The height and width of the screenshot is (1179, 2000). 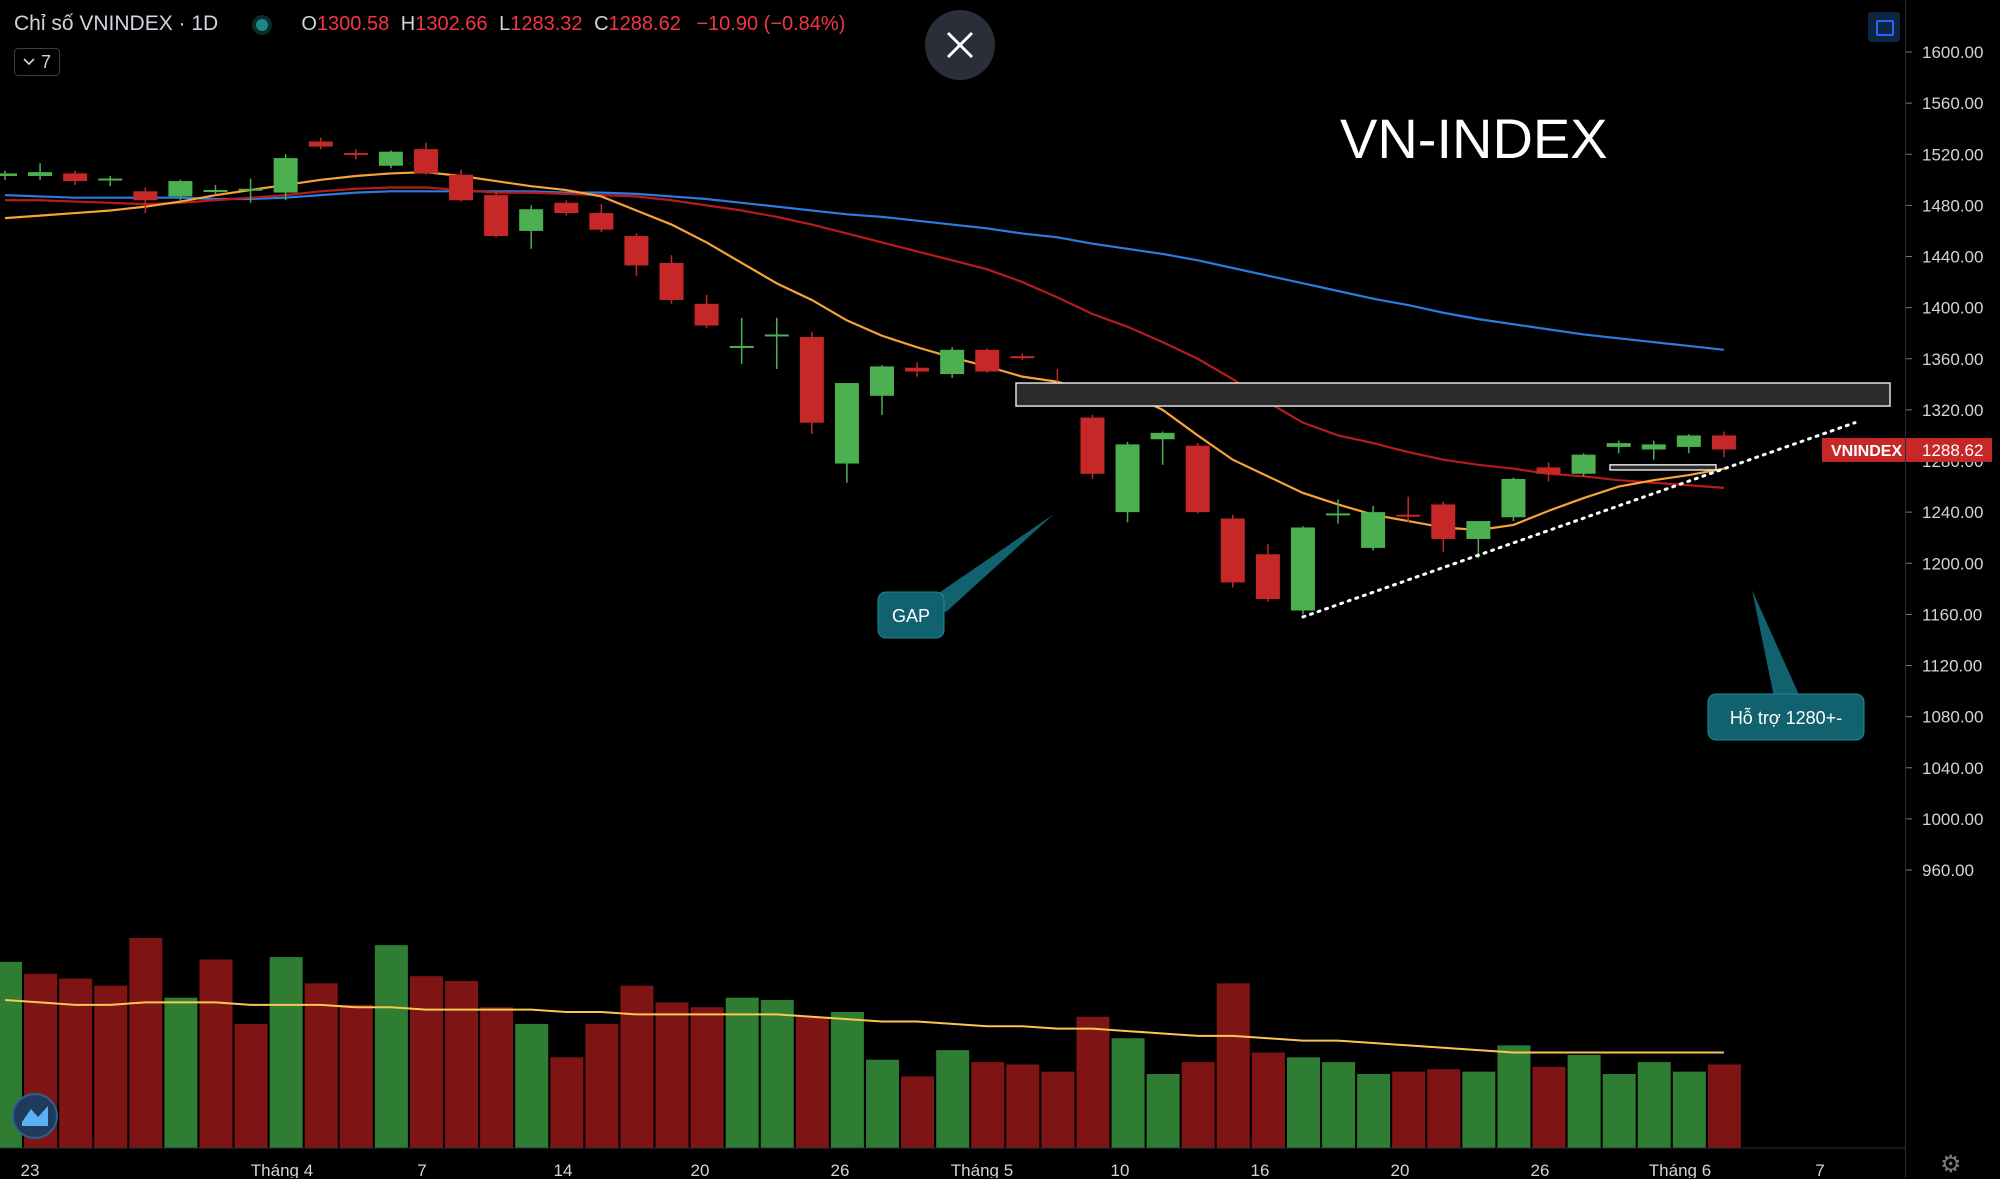 What do you see at coordinates (1905, 589) in the screenshot?
I see `price-axis-border` at bounding box center [1905, 589].